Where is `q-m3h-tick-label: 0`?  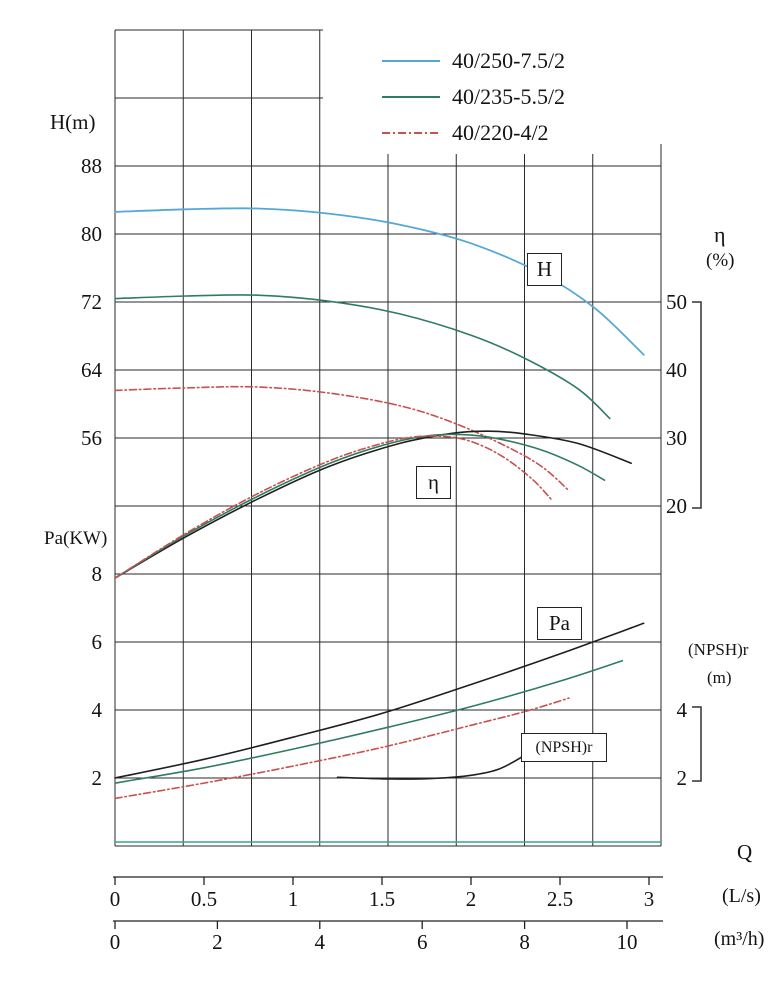 q-m3h-tick-label: 0 is located at coordinates (115, 942).